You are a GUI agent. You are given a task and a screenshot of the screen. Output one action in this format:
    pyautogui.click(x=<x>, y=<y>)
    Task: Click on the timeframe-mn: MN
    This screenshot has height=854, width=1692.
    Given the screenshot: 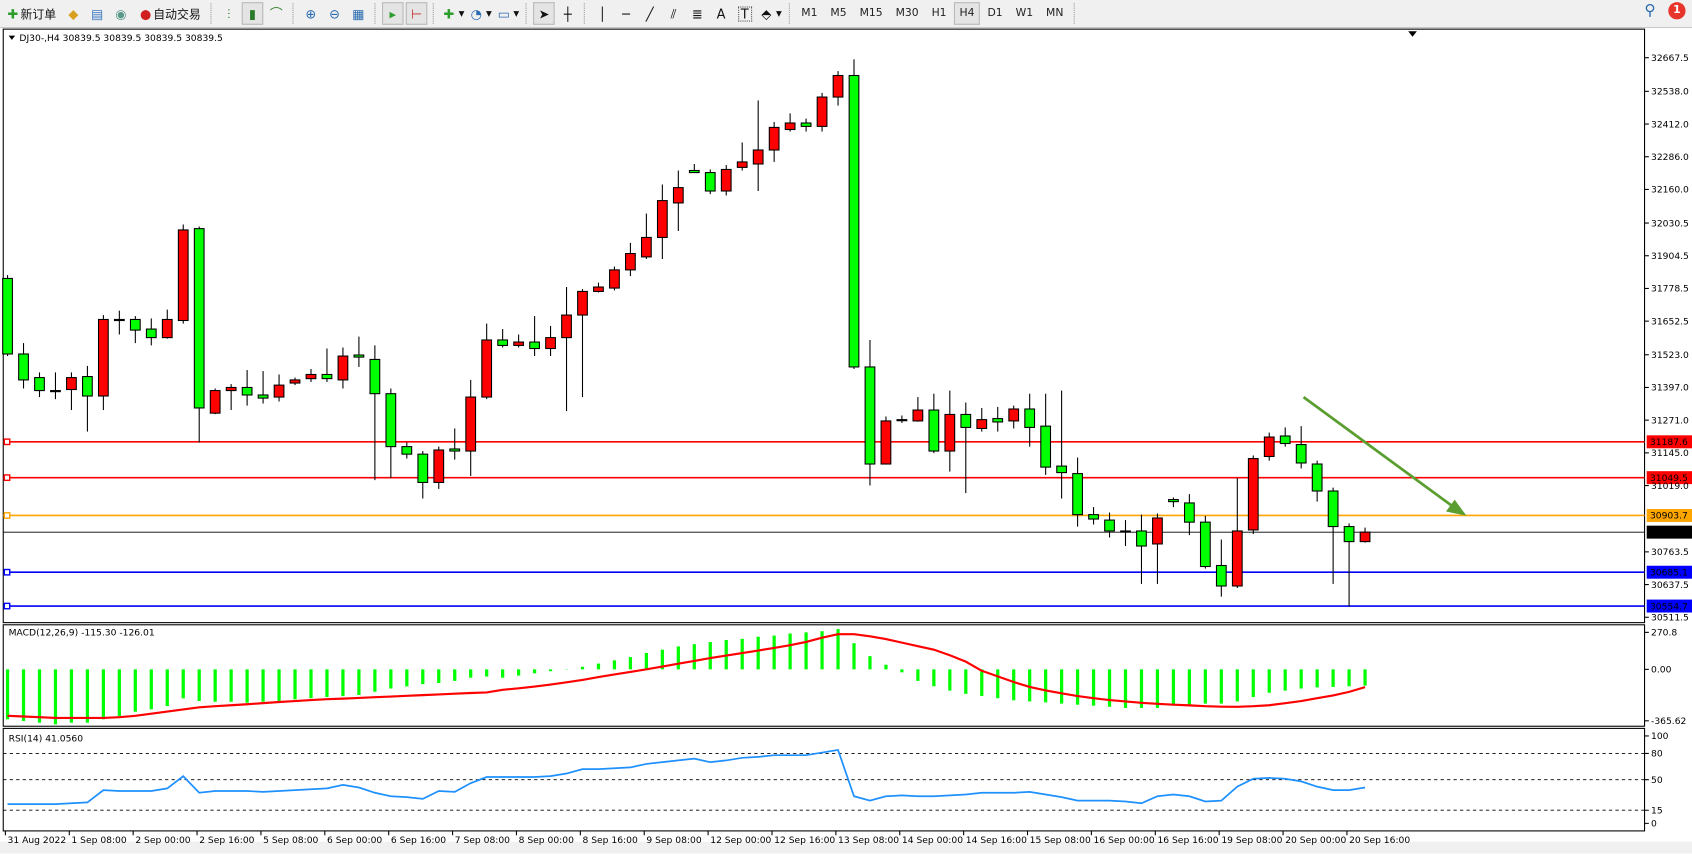 What is the action you would take?
    pyautogui.click(x=1055, y=13)
    